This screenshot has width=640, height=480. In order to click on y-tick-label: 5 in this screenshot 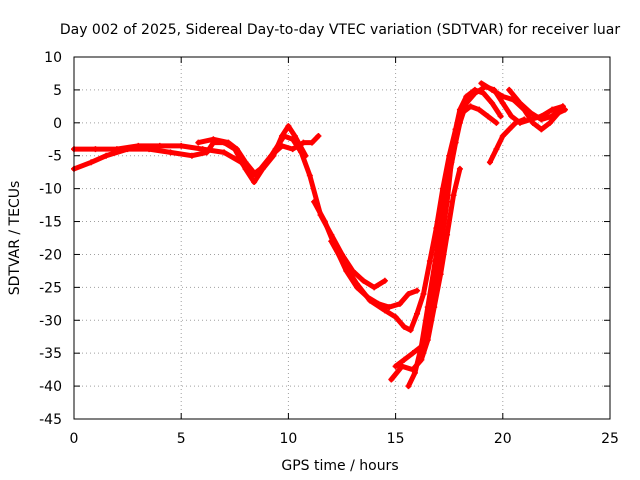, I will do `click(57, 91)`.